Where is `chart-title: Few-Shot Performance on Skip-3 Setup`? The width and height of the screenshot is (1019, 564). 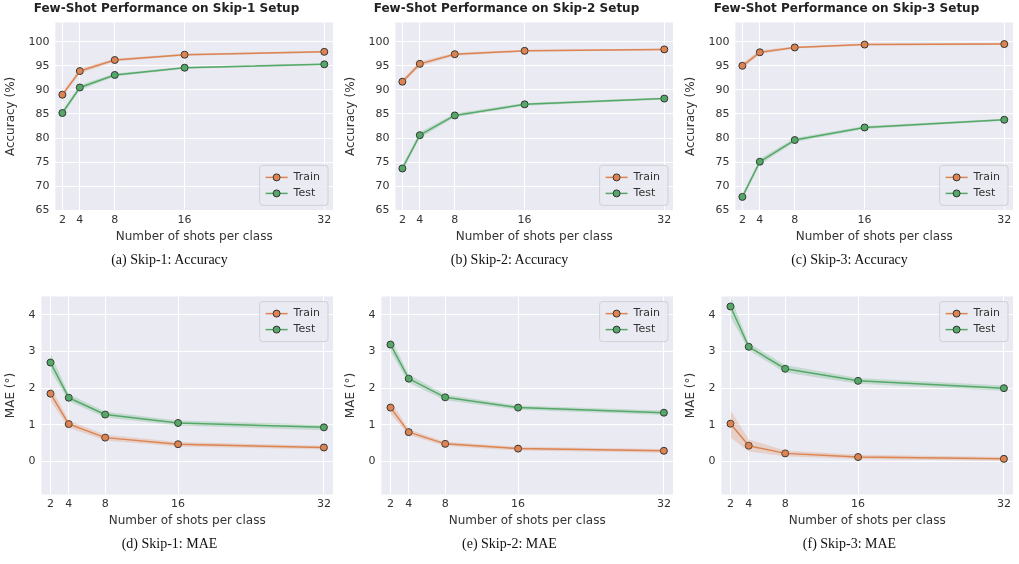 chart-title: Few-Shot Performance on Skip-3 Setup is located at coordinates (846, 8).